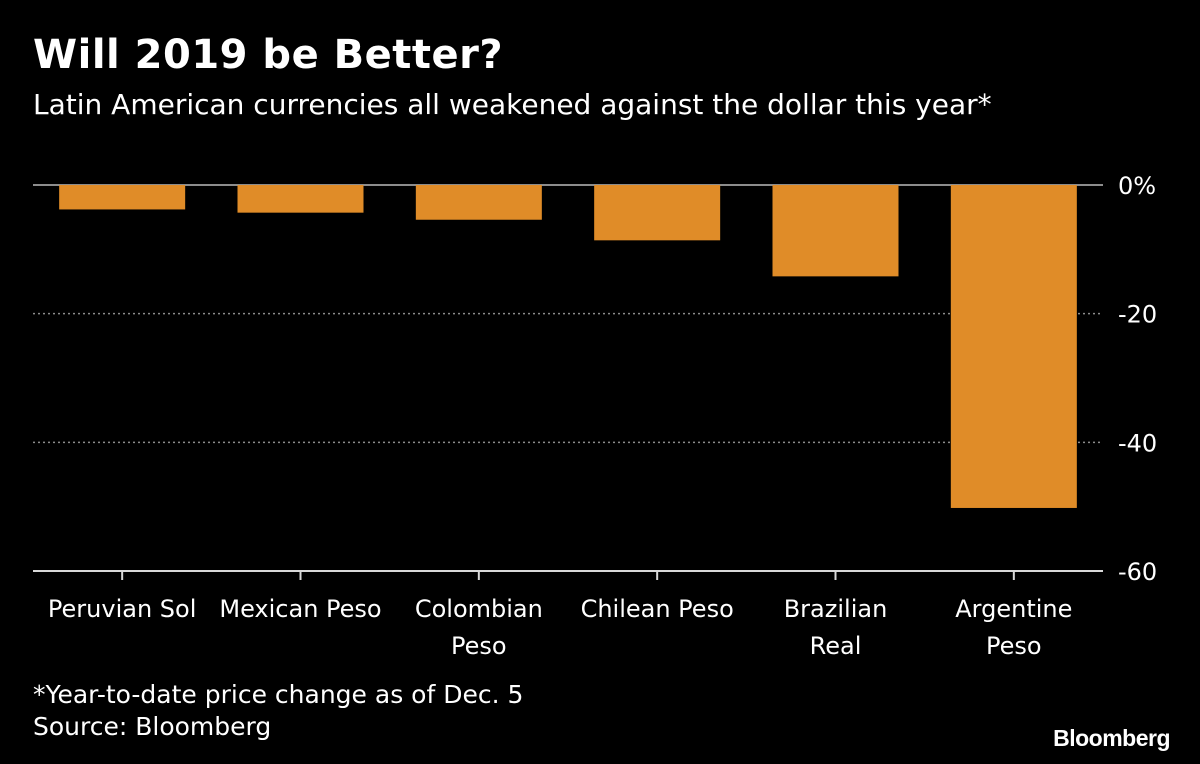 The width and height of the screenshot is (1200, 764). What do you see at coordinates (836, 609) in the screenshot?
I see `x-tick-label: Brazilian` at bounding box center [836, 609].